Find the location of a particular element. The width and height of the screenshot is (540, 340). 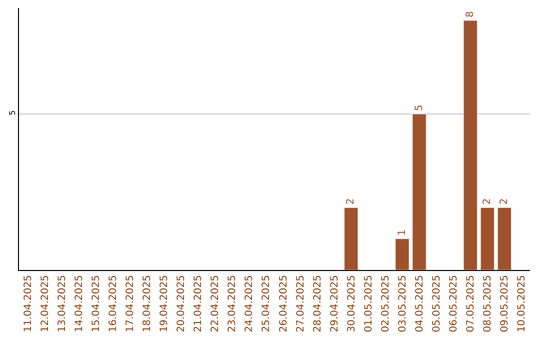

x-tick-label: 29.04.2025 is located at coordinates (334, 303).